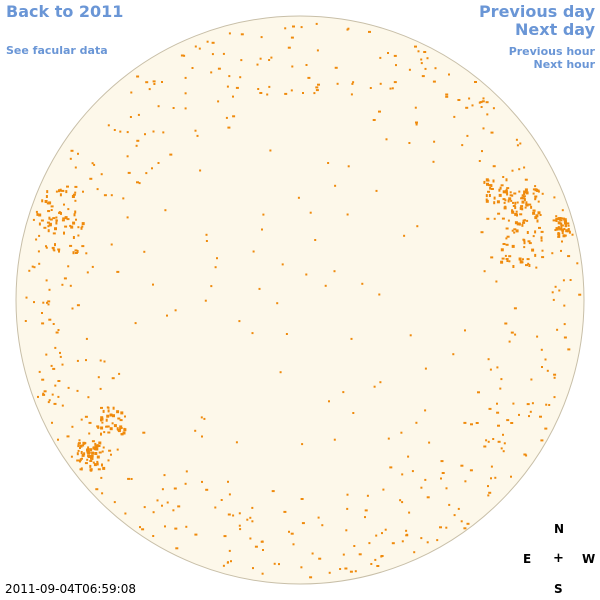 This screenshot has height=600, width=600. I want to click on compass-east-label: E, so click(527, 559).